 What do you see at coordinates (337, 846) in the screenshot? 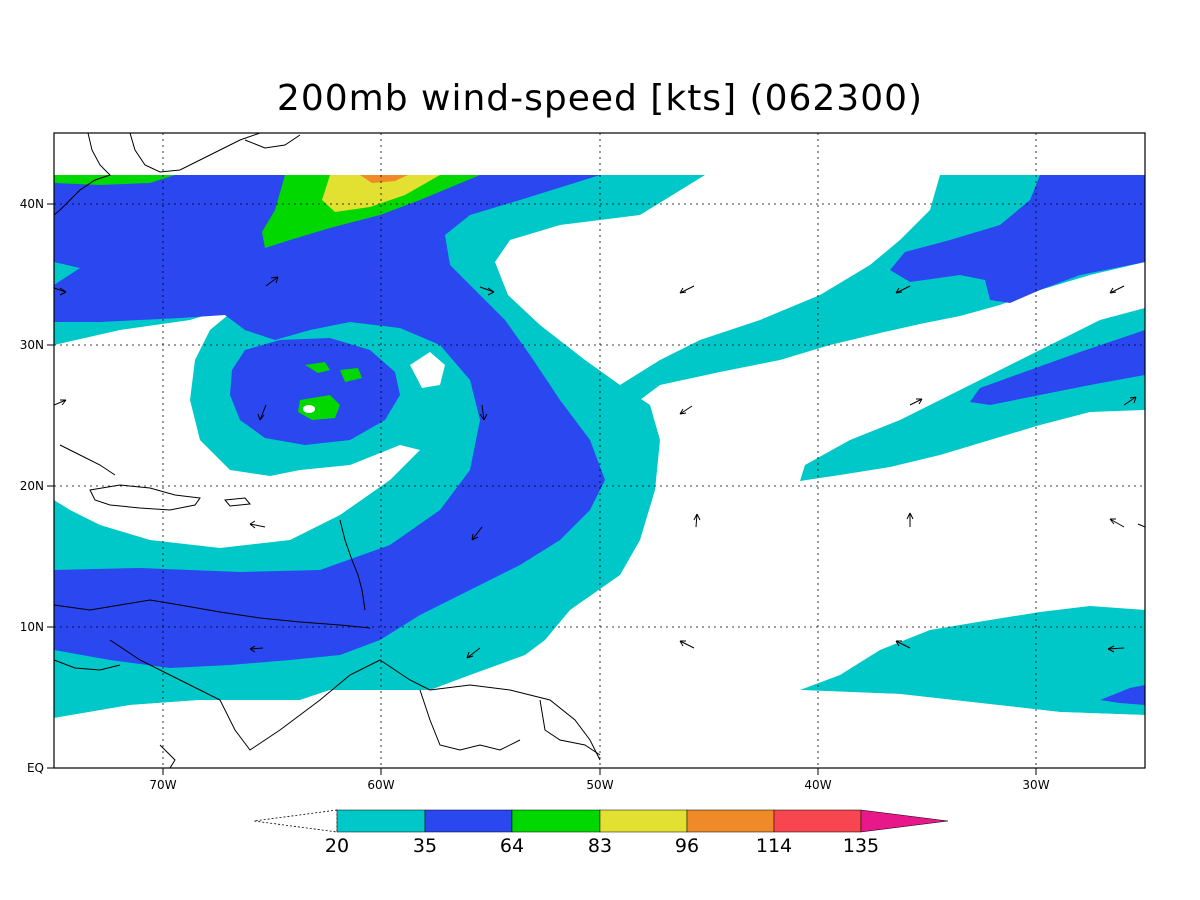
I see `colorbar-label: 20` at bounding box center [337, 846].